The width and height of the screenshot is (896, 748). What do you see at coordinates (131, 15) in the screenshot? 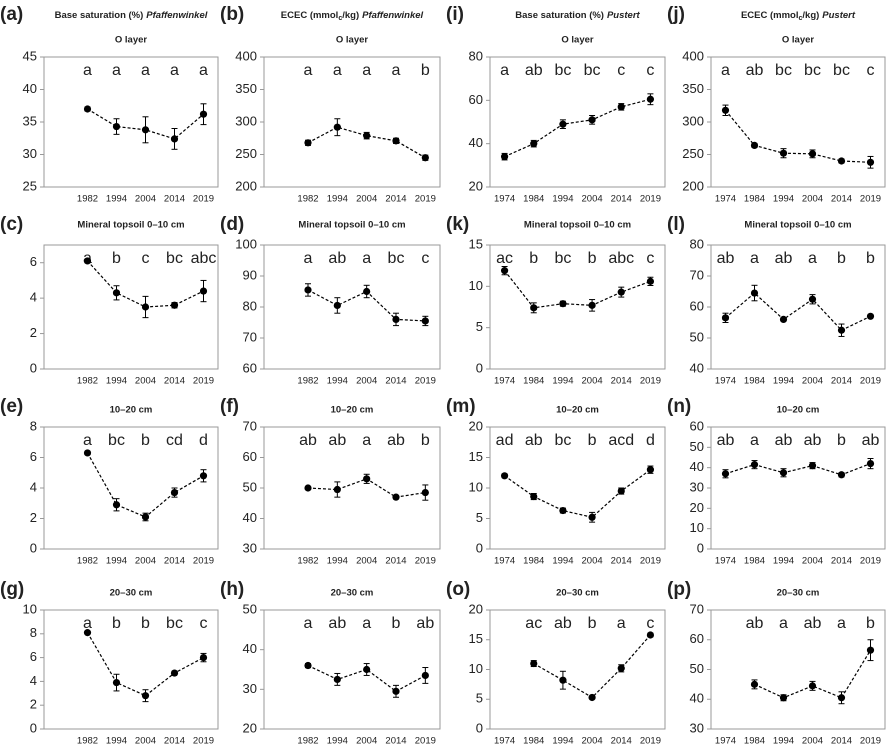
I see `panel-title: Base saturation (%) Pfaffenwinkel` at bounding box center [131, 15].